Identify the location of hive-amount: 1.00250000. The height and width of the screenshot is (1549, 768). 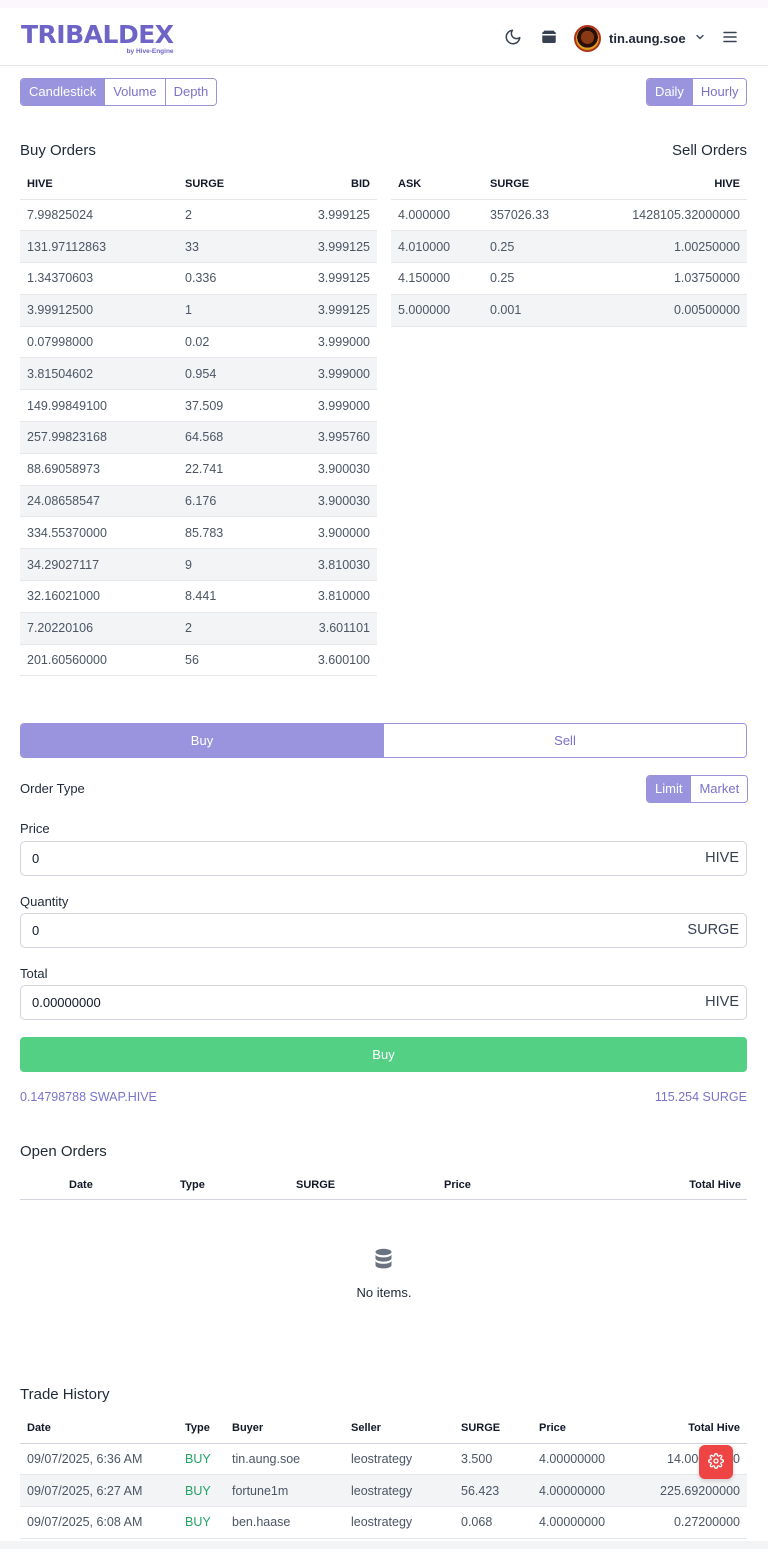
(664, 247).